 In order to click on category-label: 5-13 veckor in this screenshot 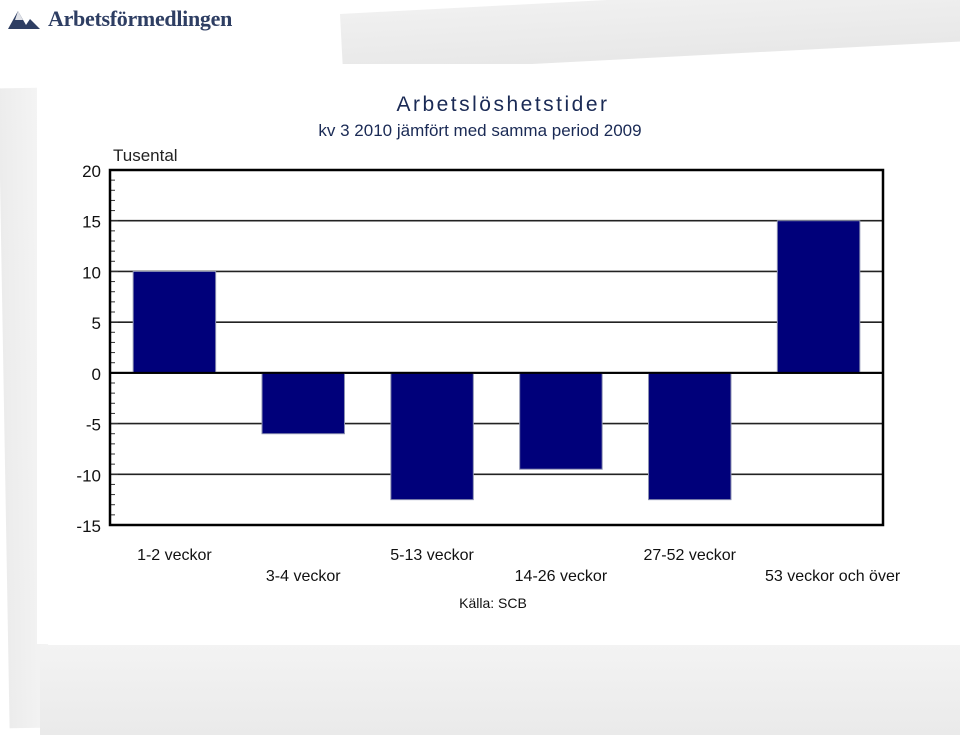, I will do `click(432, 555)`.